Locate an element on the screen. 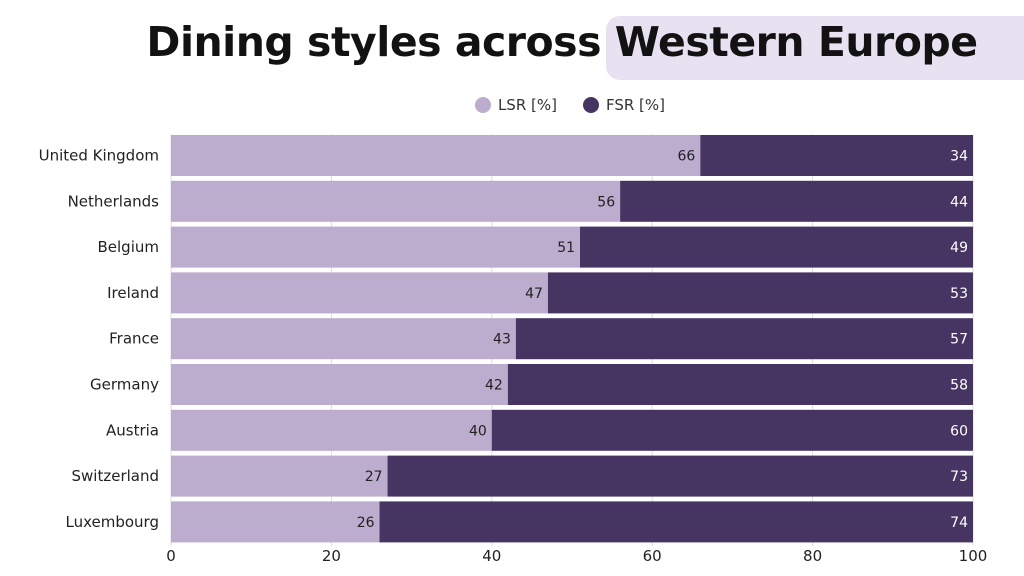 Image resolution: width=1024 pixels, height=576 pixels. category-label-france: France is located at coordinates (134, 339).